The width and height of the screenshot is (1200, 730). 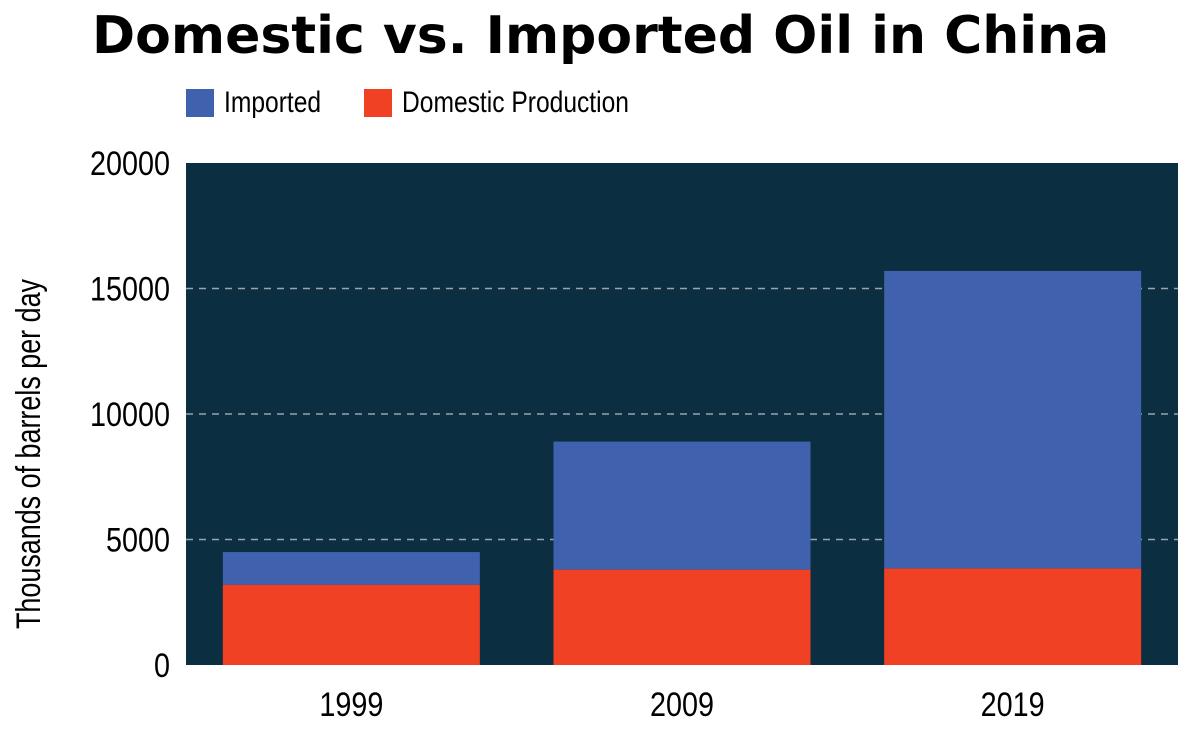 What do you see at coordinates (351, 568) in the screenshot?
I see `bar-imported-1999` at bounding box center [351, 568].